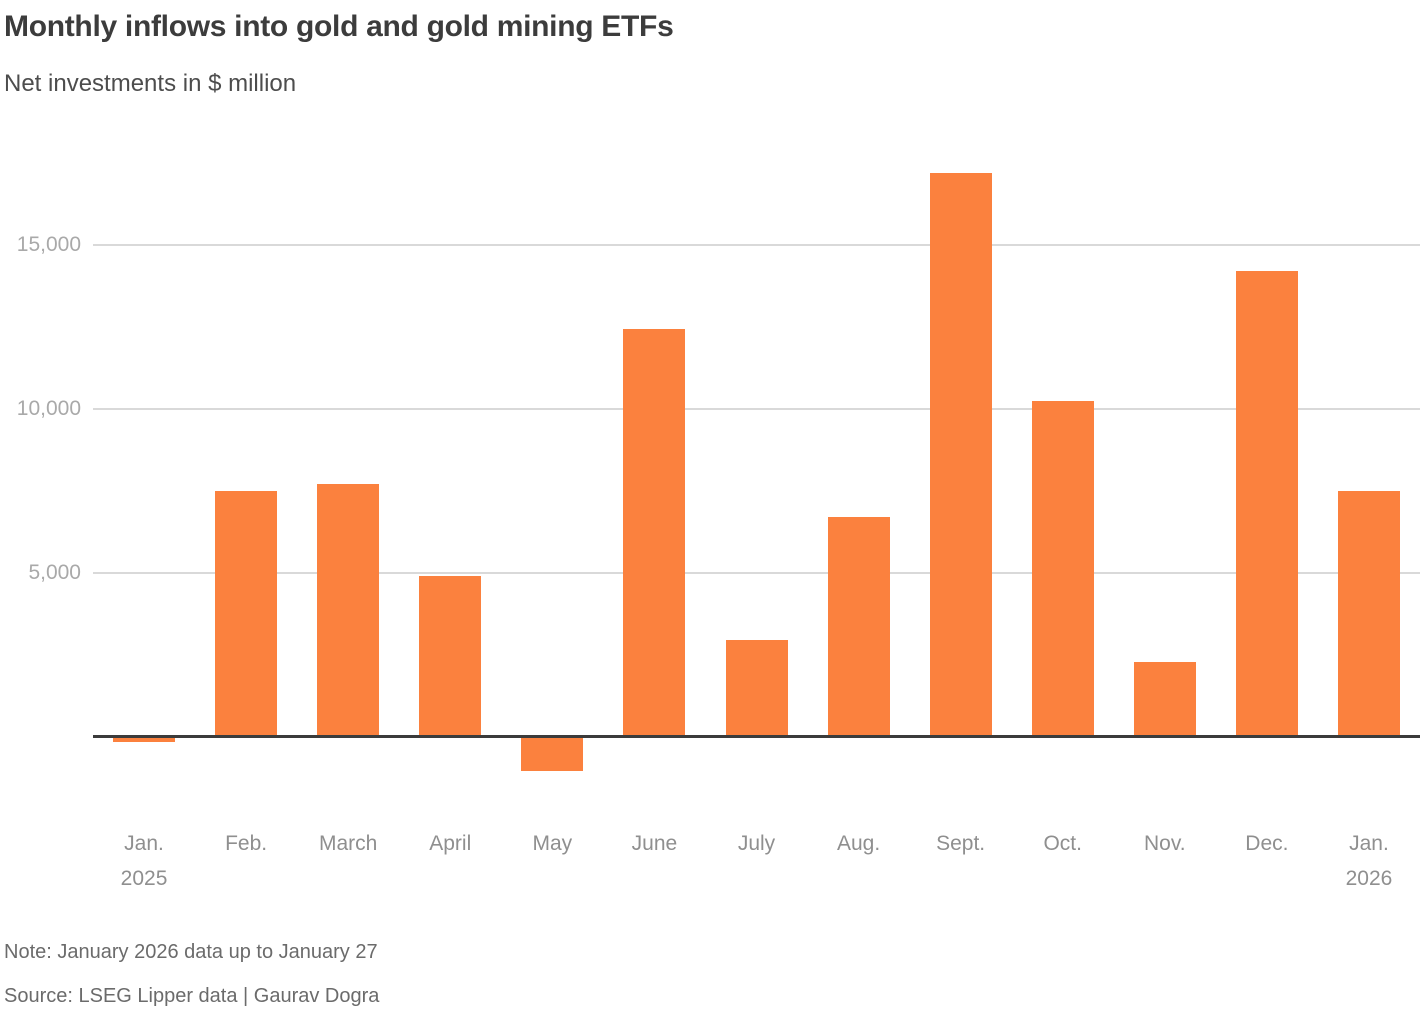 This screenshot has height=1012, width=1420. What do you see at coordinates (191, 952) in the screenshot?
I see `chart-note: Note: January 2026 data up to January 27` at bounding box center [191, 952].